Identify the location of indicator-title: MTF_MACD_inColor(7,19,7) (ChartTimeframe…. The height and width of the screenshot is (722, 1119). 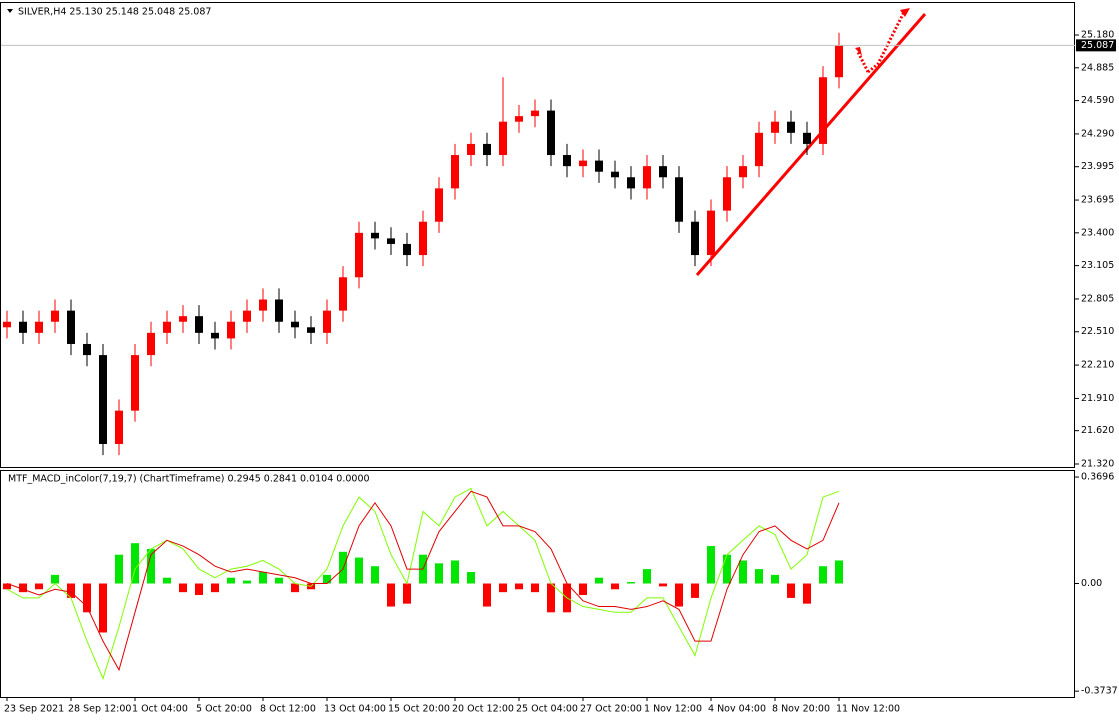
(189, 479).